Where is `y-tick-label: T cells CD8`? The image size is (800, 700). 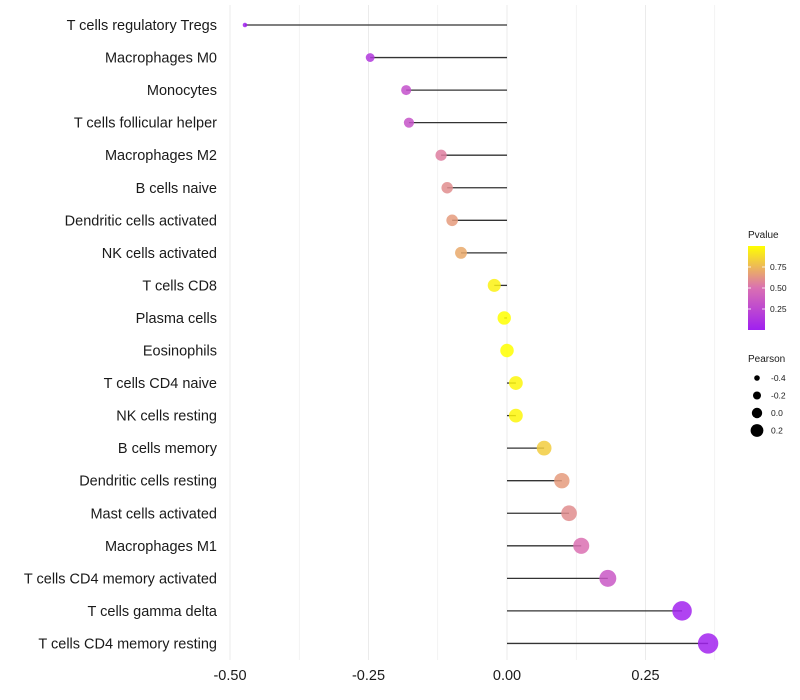 y-tick-label: T cells CD8 is located at coordinates (179, 286).